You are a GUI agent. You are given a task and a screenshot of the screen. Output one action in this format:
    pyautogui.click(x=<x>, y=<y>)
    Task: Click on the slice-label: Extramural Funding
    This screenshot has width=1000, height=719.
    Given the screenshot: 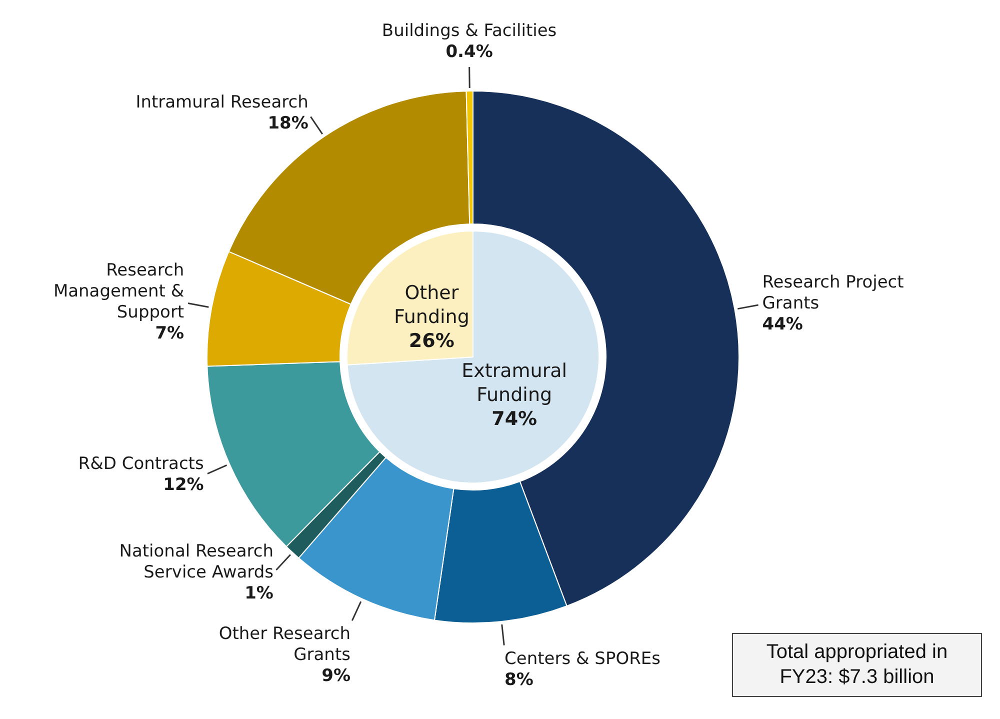 What is the action you would take?
    pyautogui.click(x=515, y=383)
    